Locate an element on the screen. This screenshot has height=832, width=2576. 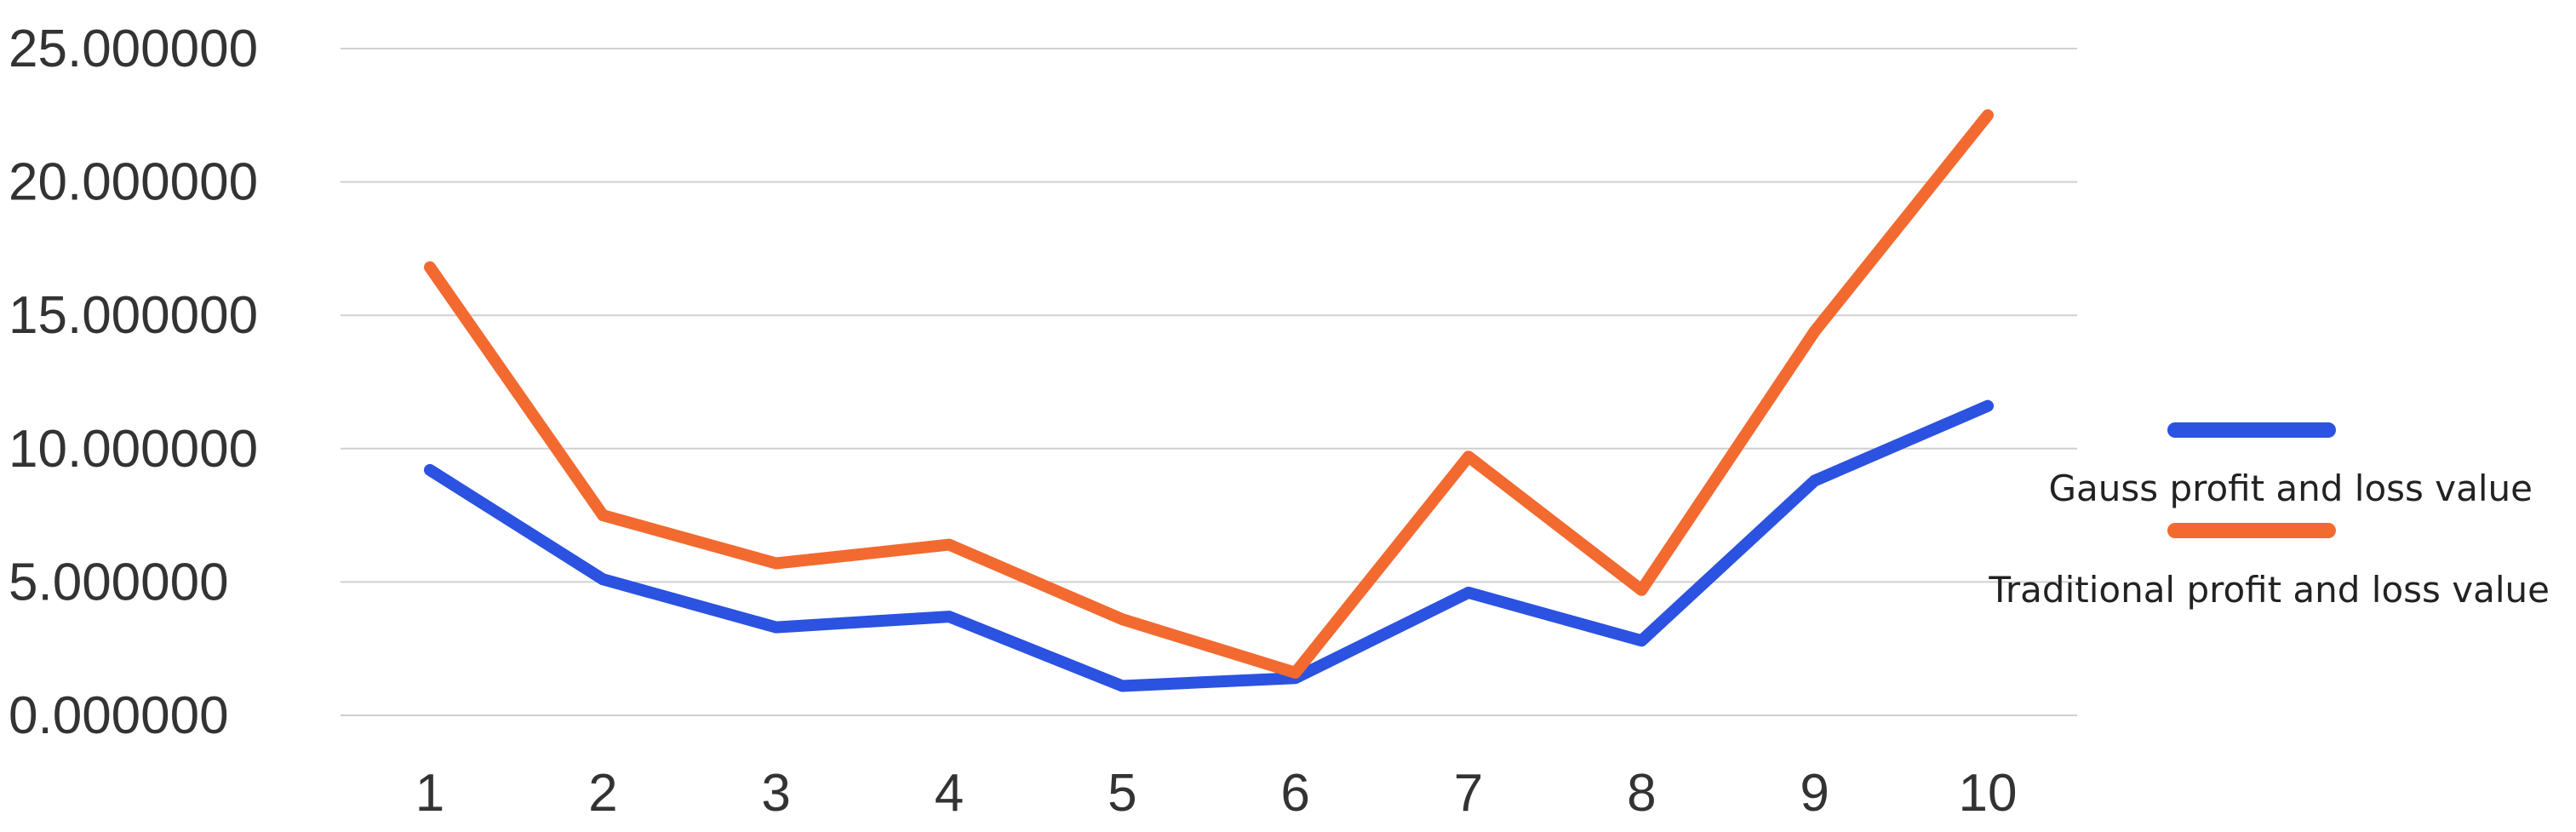
x-tick-label: 8 is located at coordinates (1641, 794).